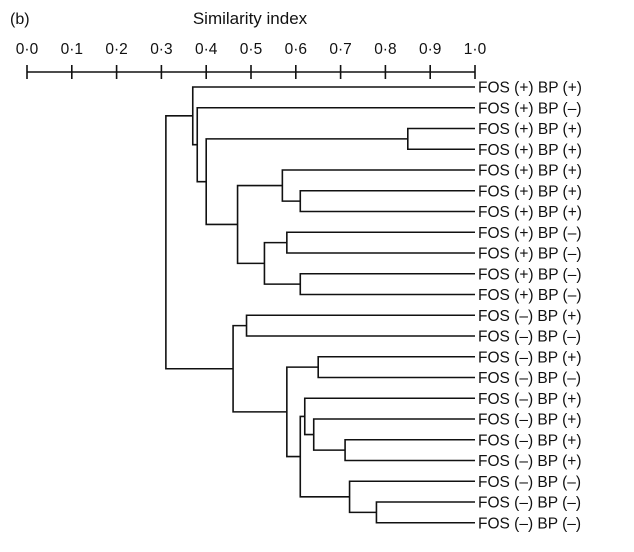 The width and height of the screenshot is (634, 552). I want to click on similarity-axis: 0·0 0·1 0·2 0·3 0·4 0·5 0·6 0·7 0·8 0·9 1·0, so click(251, 60).